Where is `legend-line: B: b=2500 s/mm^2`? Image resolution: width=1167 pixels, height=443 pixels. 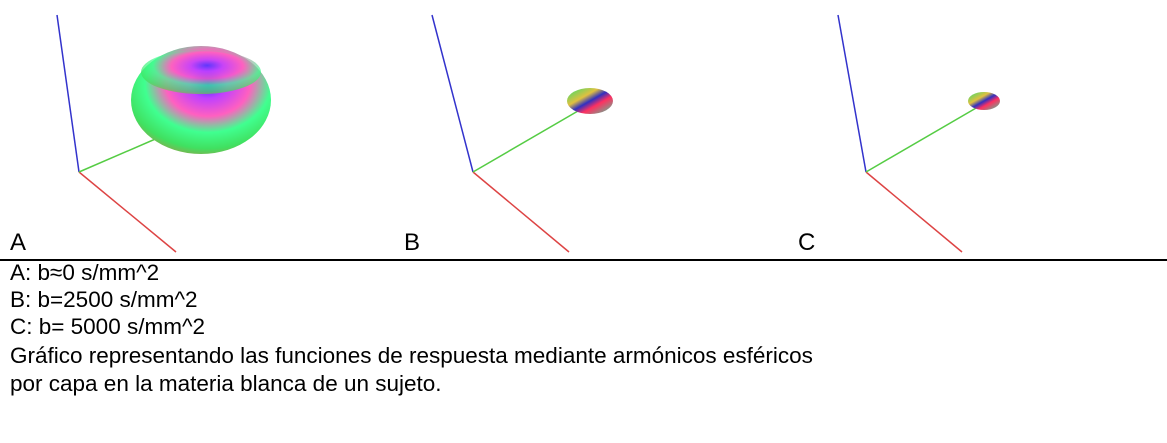 legend-line: B: b=2500 s/mm^2 is located at coordinates (104, 299).